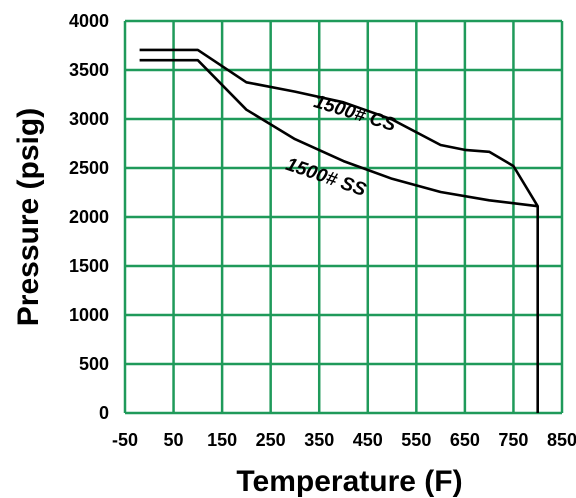  Describe the element at coordinates (416, 440) in the screenshot. I see `x-tick-label: 550` at that location.